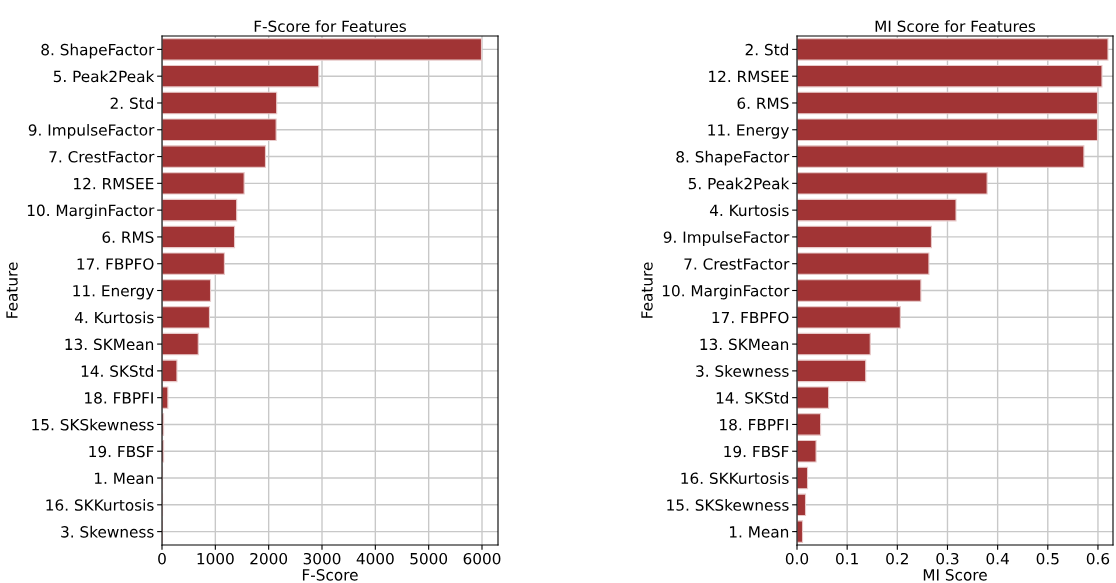 The height and width of the screenshot is (583, 1116). What do you see at coordinates (322, 558) in the screenshot?
I see `x-tick-label: 3000` at bounding box center [322, 558].